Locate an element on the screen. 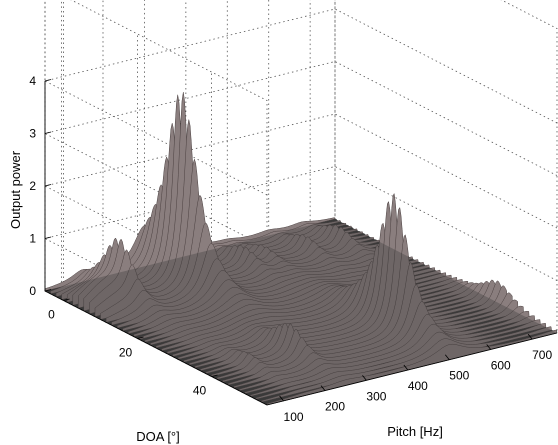 This screenshot has width=558, height=445. x-tick-label: 400 is located at coordinates (418, 386).